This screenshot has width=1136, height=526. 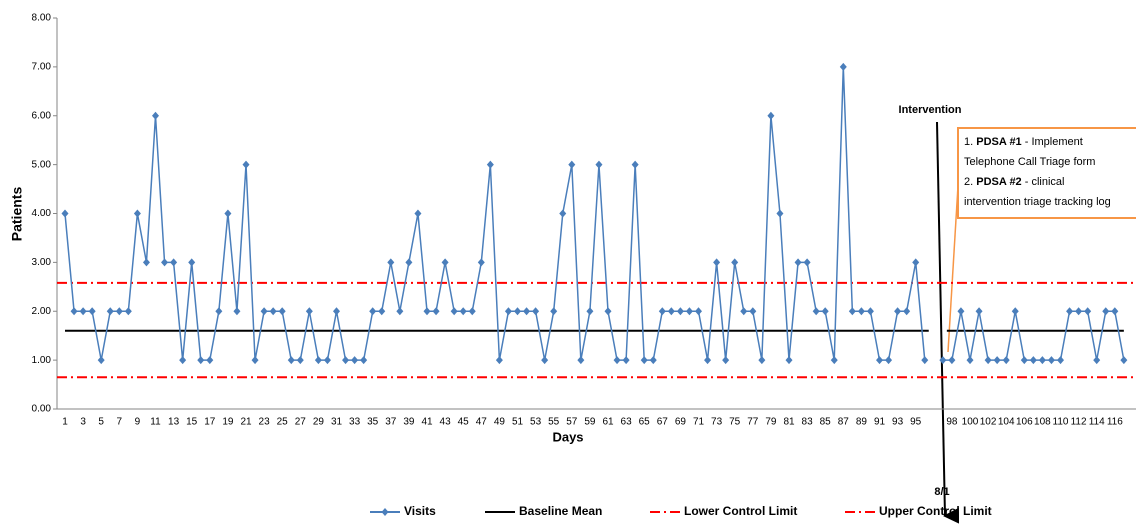 I want to click on y-tick-label: 8.00, so click(x=42, y=18).